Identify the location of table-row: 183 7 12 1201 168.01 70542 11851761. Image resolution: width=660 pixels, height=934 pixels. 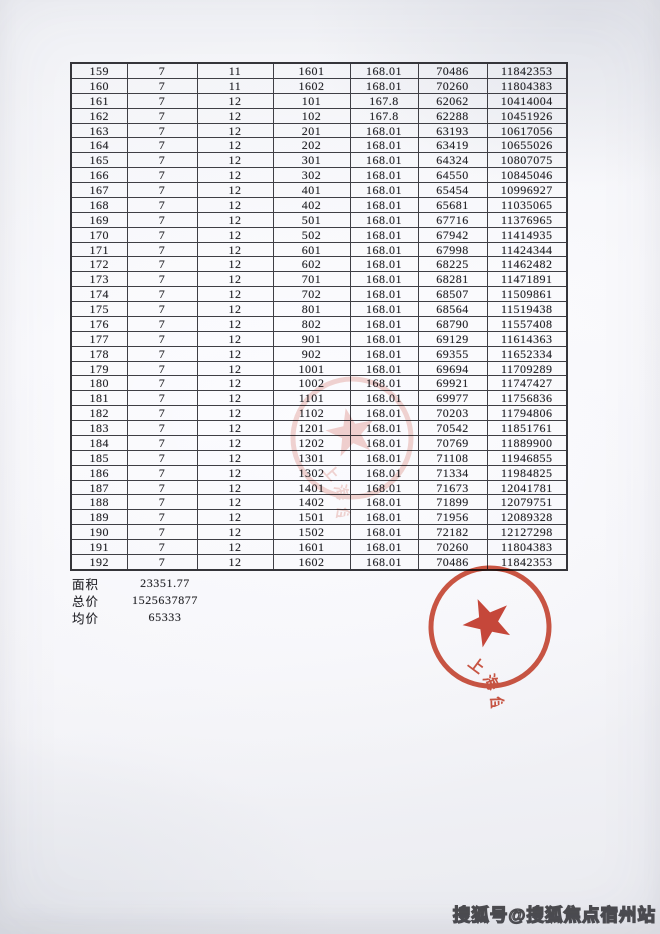
(319, 428).